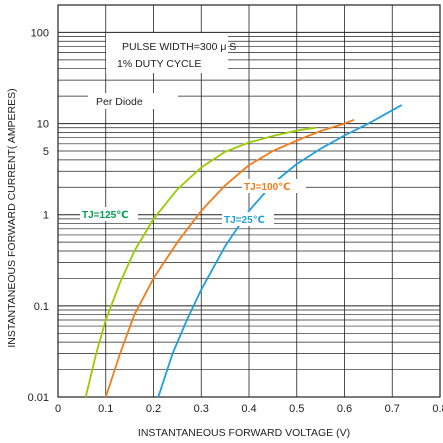  Describe the element at coordinates (105, 215) in the screenshot. I see `series-label-tj125: TJ=125℃` at that location.